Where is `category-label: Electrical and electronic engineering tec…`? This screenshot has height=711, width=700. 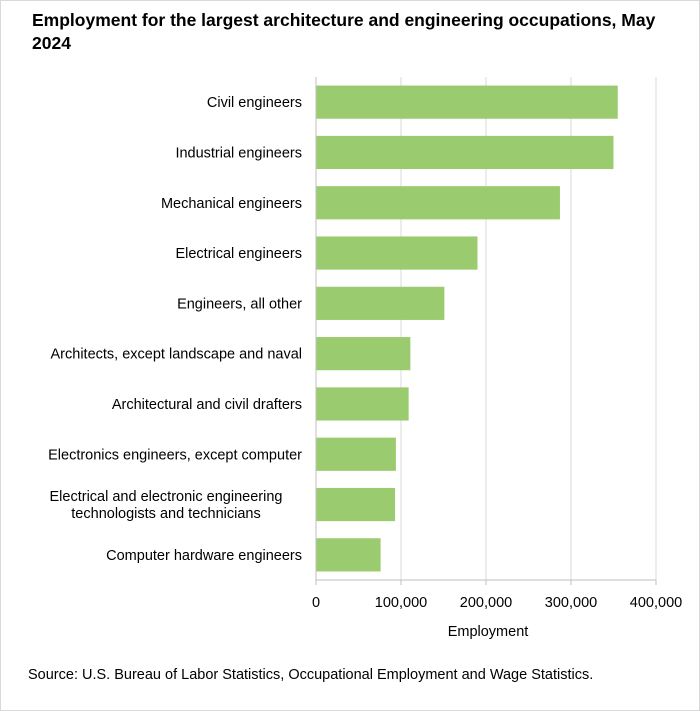 category-label: Electrical and electronic engineering tec… is located at coordinates (166, 505).